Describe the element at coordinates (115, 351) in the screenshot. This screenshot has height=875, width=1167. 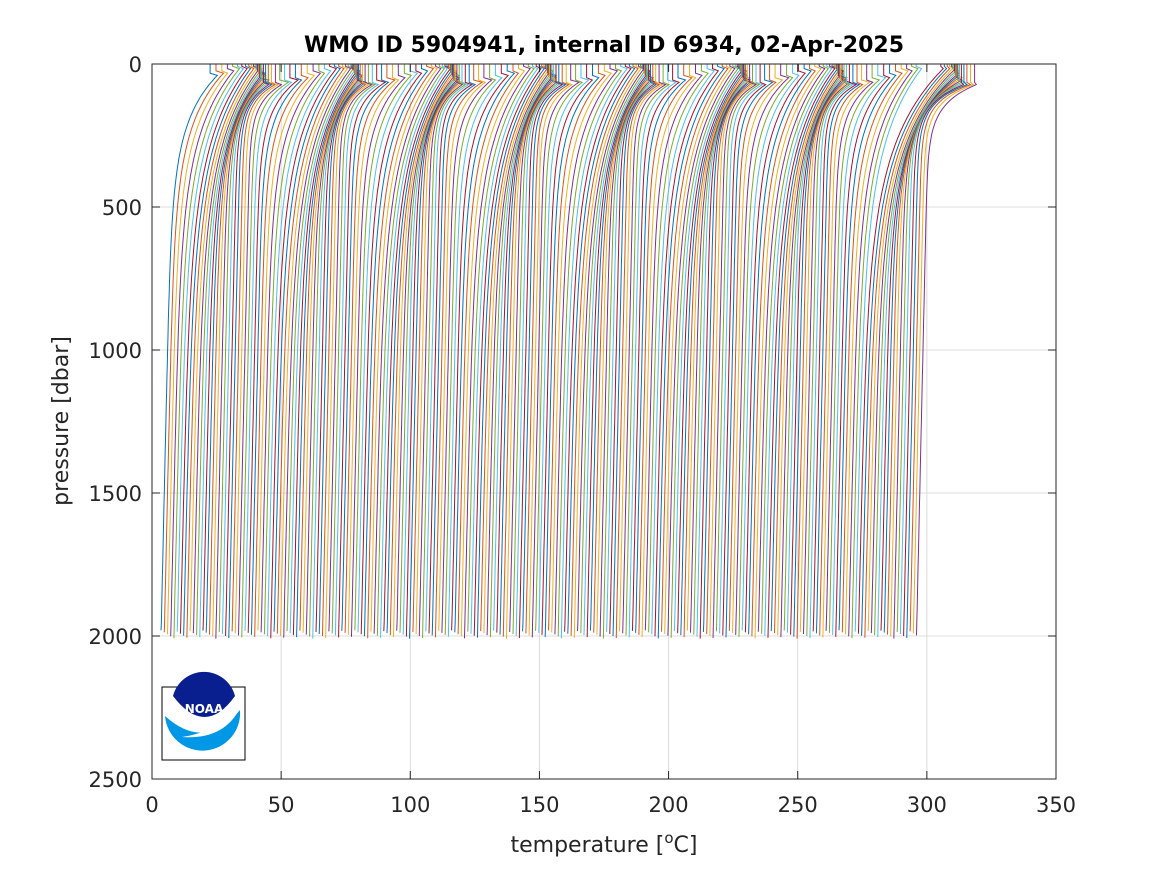
I see `y-tick-label: 1000` at that location.